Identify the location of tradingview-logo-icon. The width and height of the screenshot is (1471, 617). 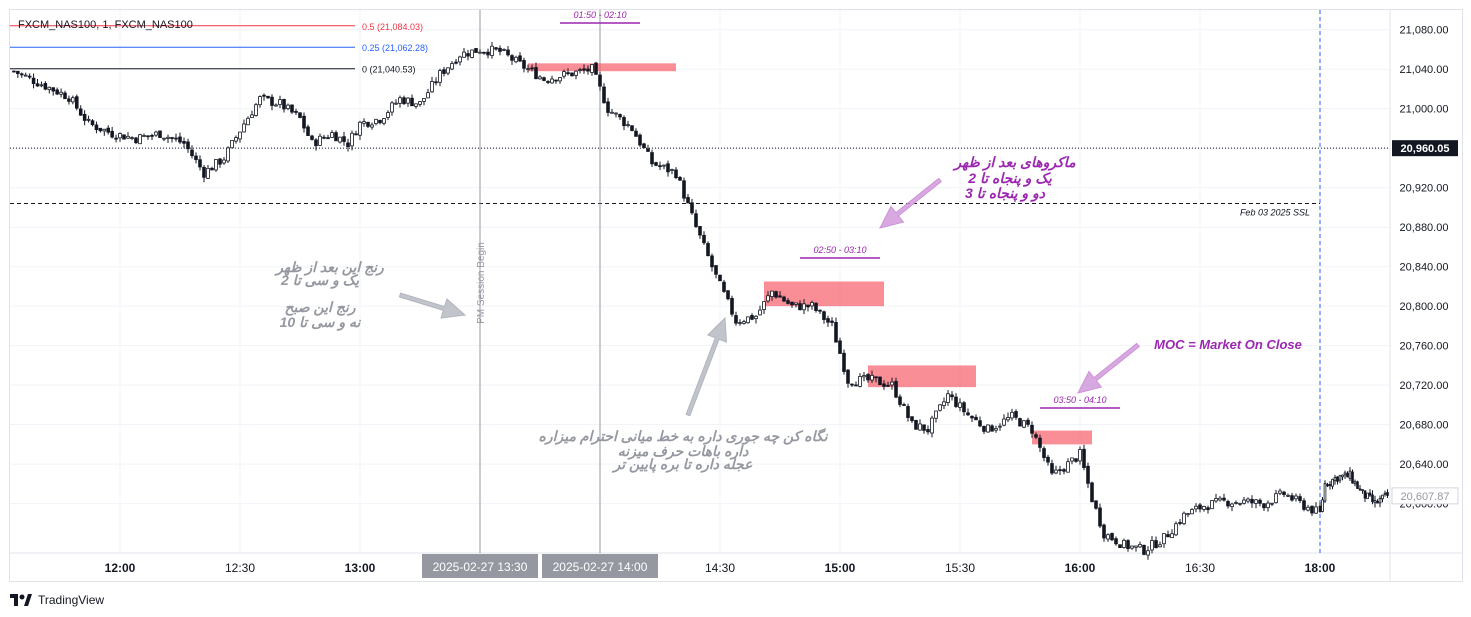
(21, 600).